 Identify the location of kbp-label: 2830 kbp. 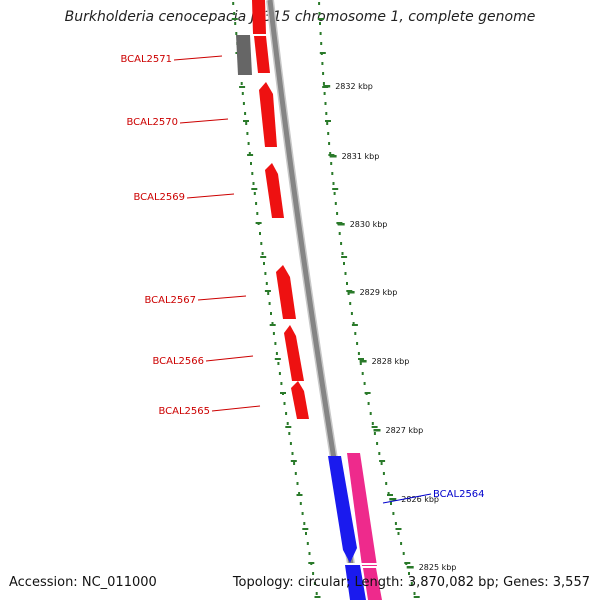
(369, 224).